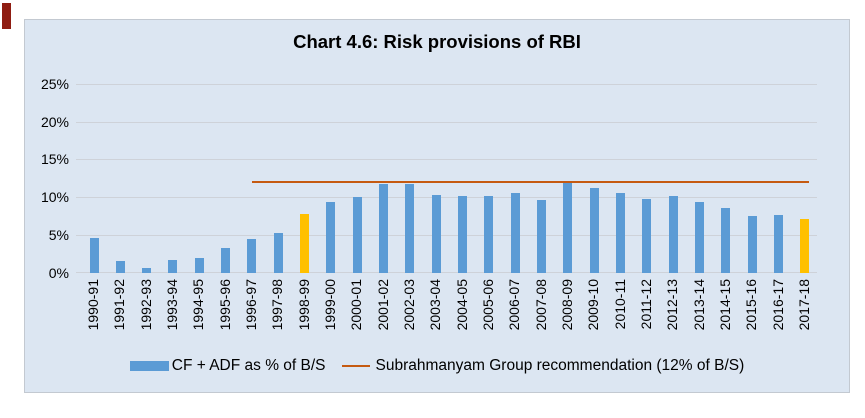 This screenshot has width=865, height=418. What do you see at coordinates (54, 84) in the screenshot?
I see `y-tick-25: 25%` at bounding box center [54, 84].